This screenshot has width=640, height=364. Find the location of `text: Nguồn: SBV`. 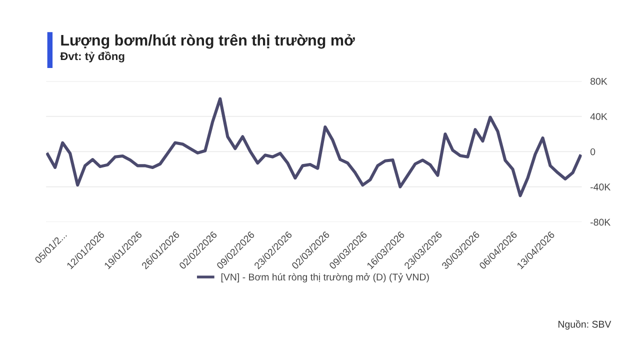

text: Nguồn: SBV is located at coordinates (585, 325).